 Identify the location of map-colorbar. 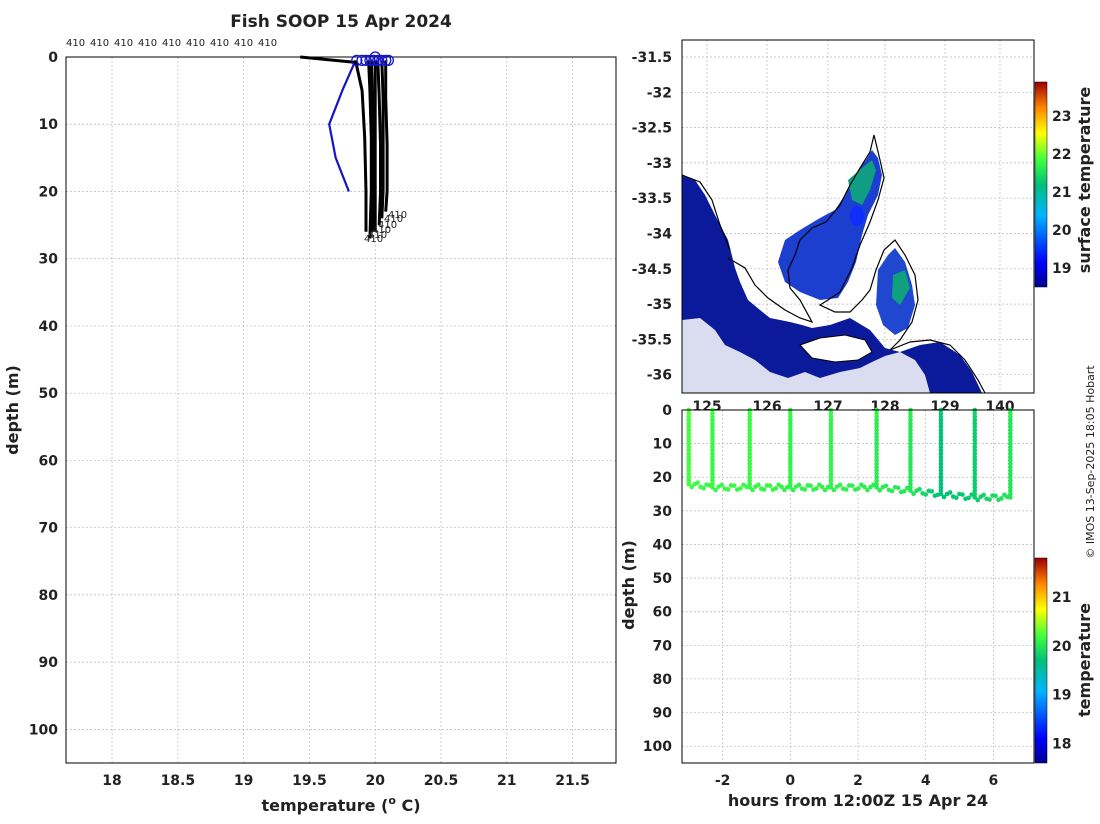
(1041, 184).